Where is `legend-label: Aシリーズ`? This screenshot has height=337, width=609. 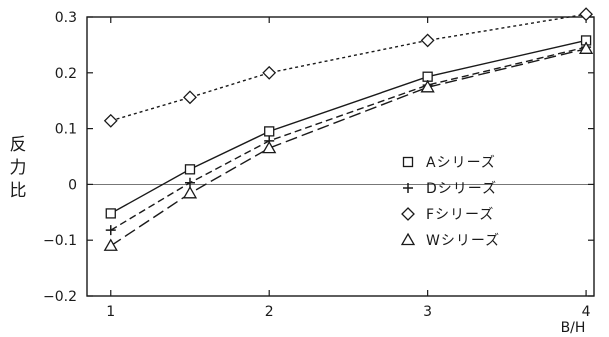 legend-label: Aシリーズ is located at coordinates (461, 163).